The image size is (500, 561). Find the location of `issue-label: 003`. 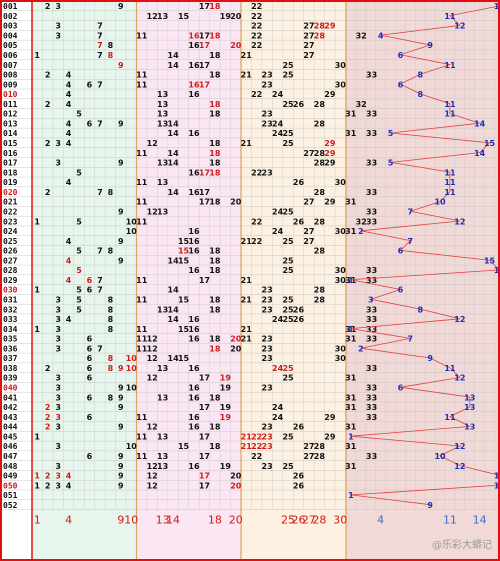

issue-label: 003 is located at coordinates (10, 26).